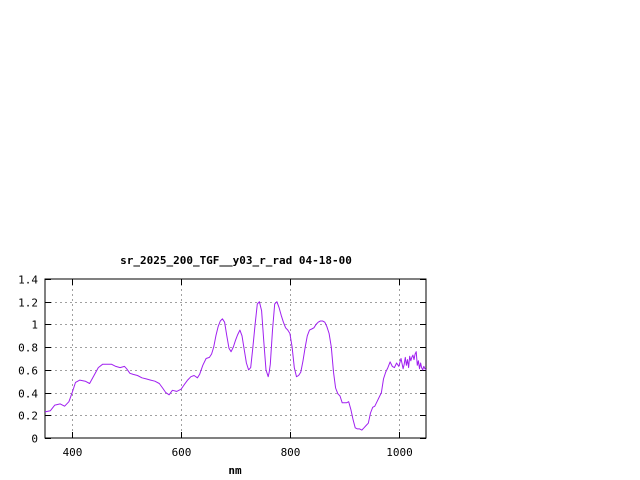 This screenshot has width=640, height=480. Describe the element at coordinates (291, 452) in the screenshot. I see `x-tick-label: 800` at that location.